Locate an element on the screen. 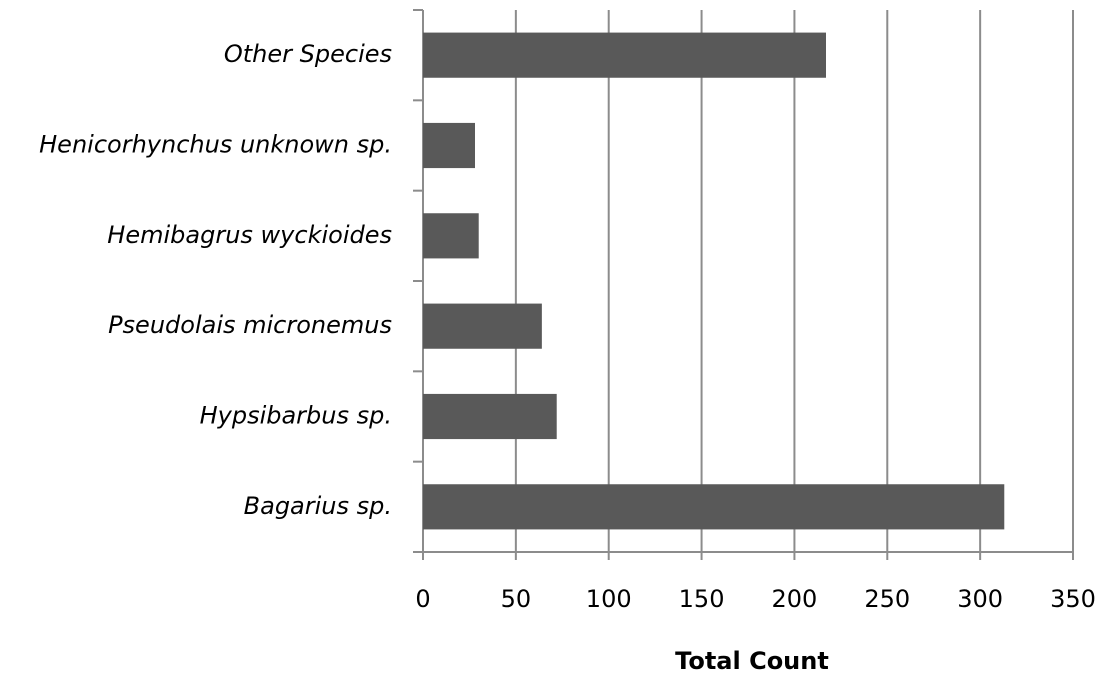 The height and width of the screenshot is (677, 1102). x-tick-label: 250 is located at coordinates (887, 599).